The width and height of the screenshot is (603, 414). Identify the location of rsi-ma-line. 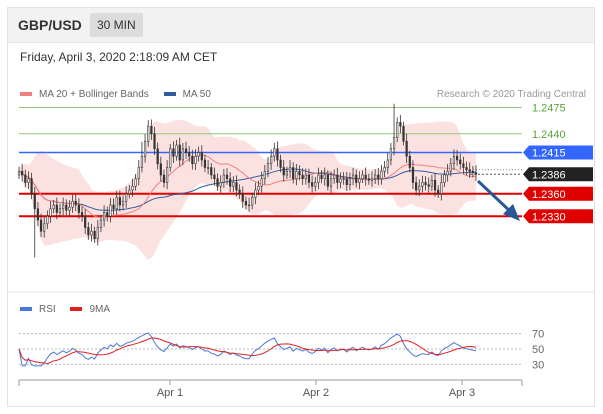
(247, 351).